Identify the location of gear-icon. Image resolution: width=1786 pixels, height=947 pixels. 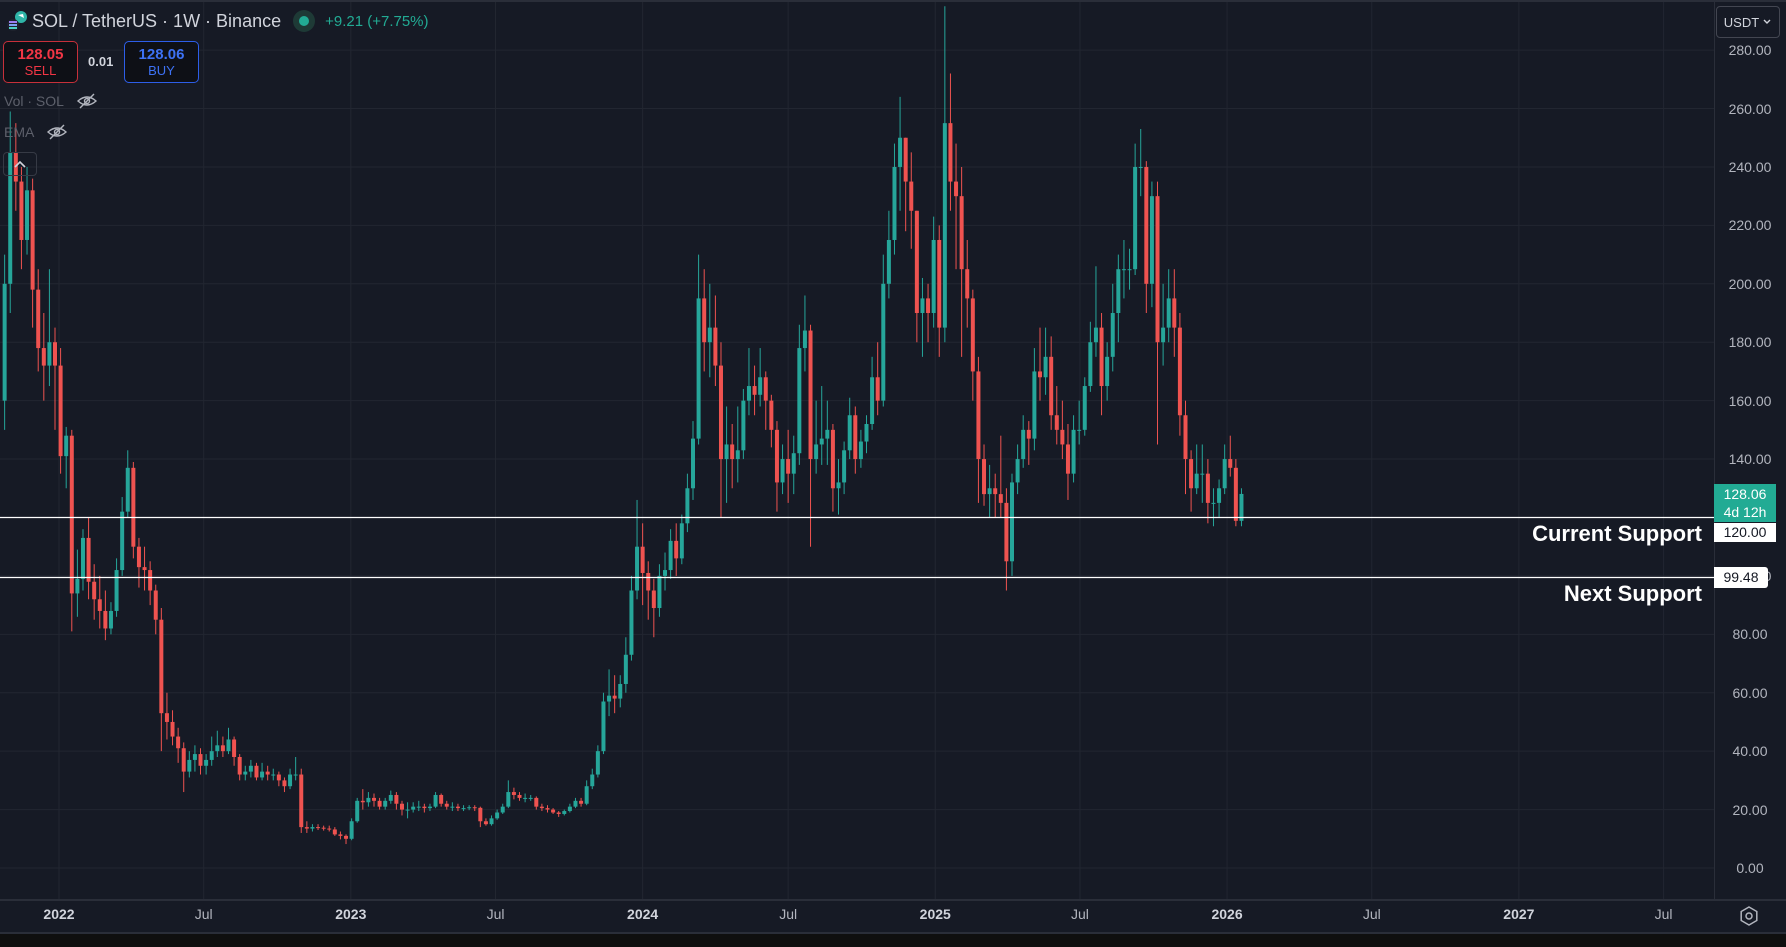
(1749, 916).